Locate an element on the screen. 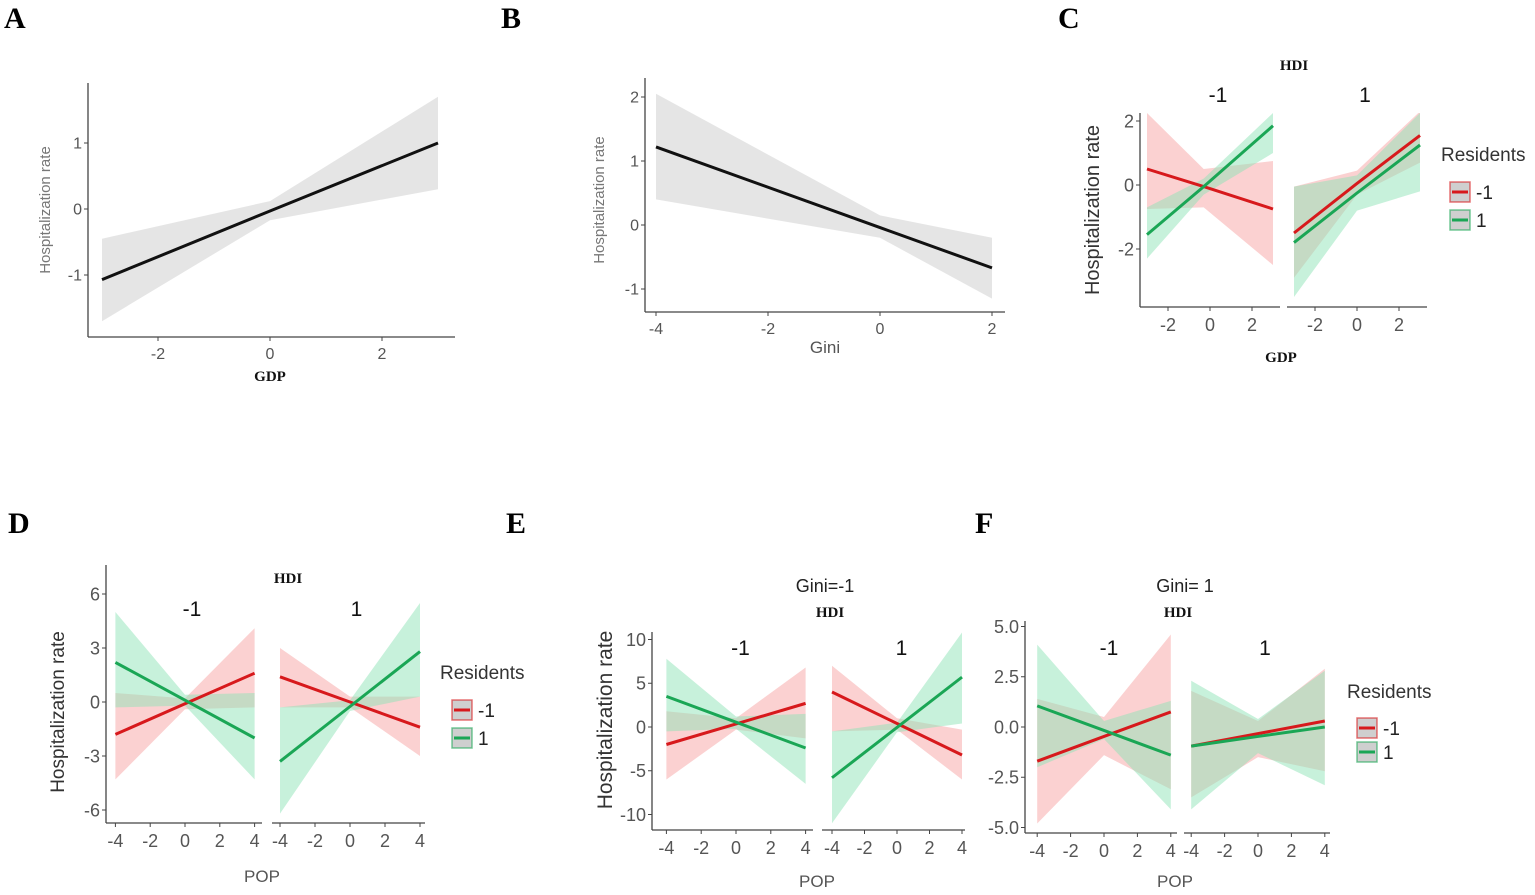  fit-line-fit is located at coordinates (270, 211).